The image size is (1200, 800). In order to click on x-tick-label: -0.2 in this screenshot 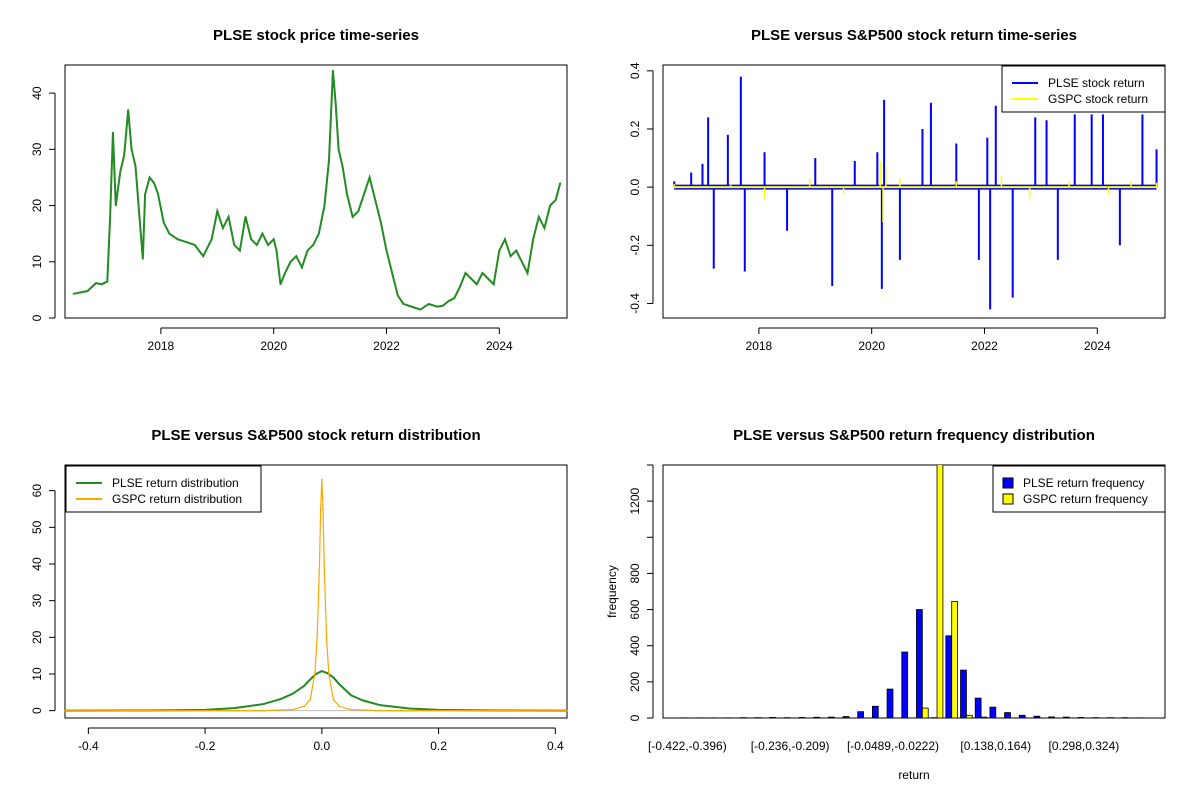, I will do `click(205, 746)`.